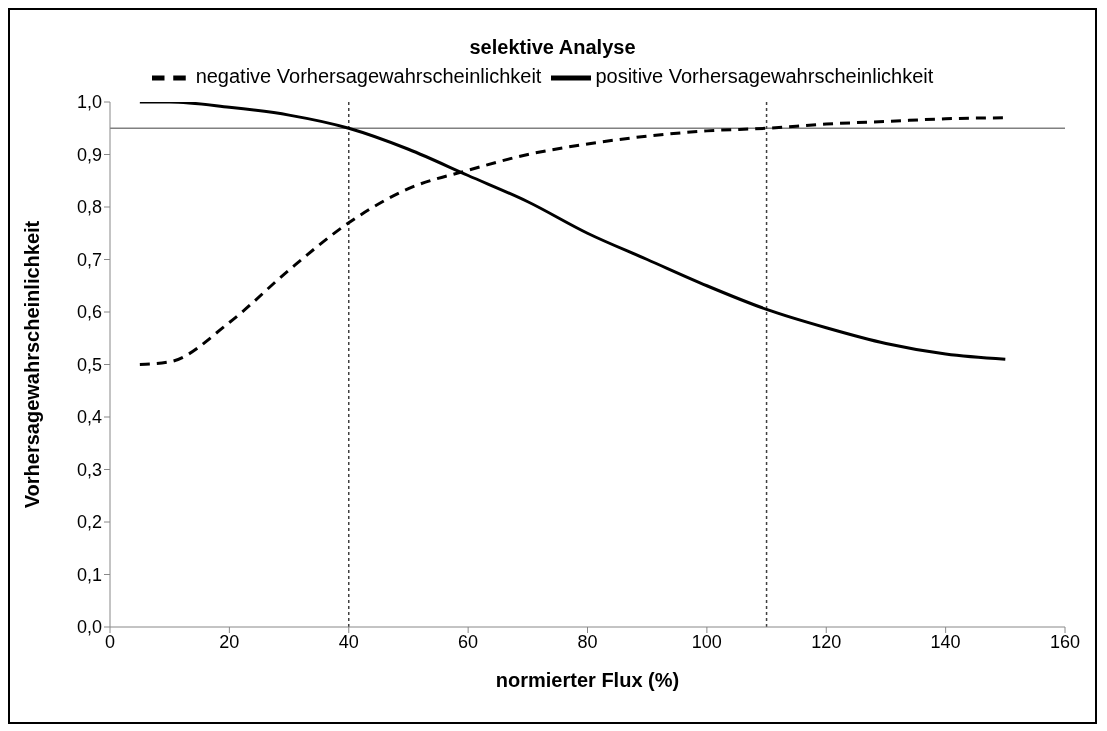 This screenshot has height=731, width=1107. Describe the element at coordinates (368, 76) in the screenshot. I see `legend-label: negative Vorhersagewahrscheinlichkeit` at that location.